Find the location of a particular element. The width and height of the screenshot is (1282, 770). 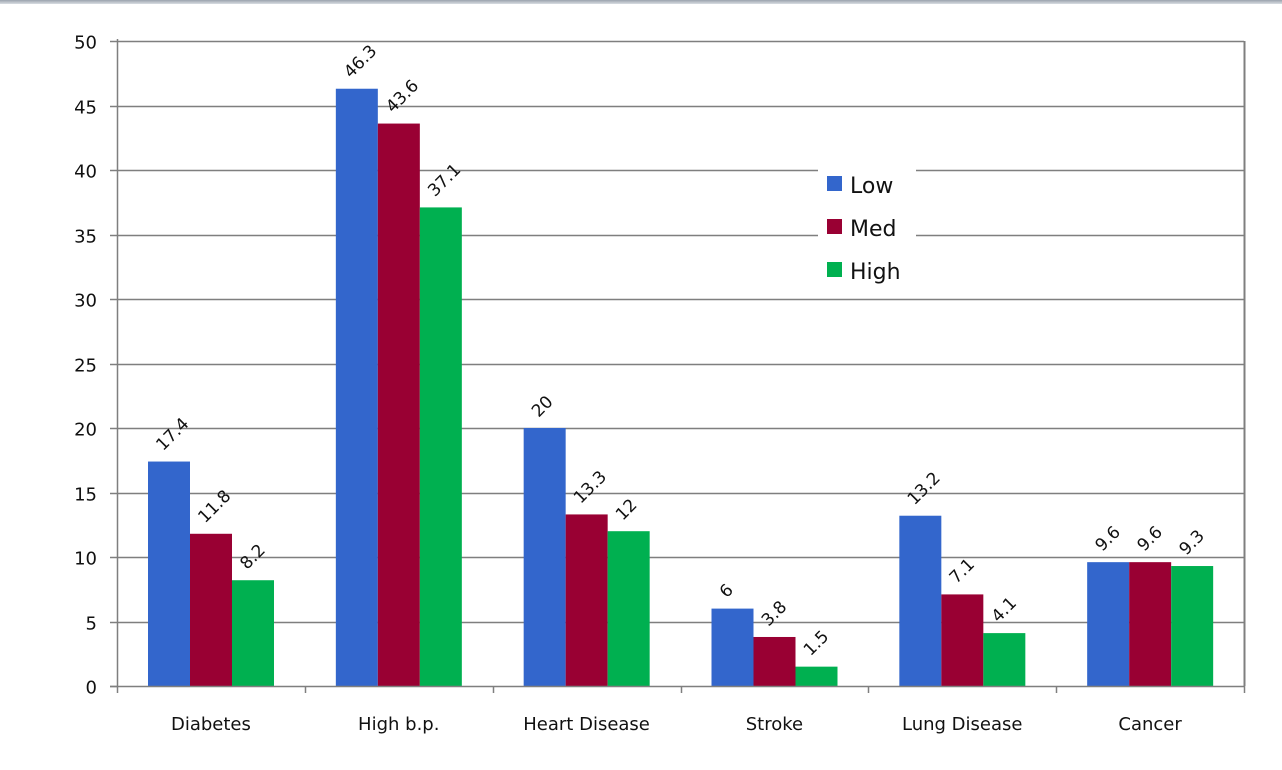

y-tick-label: 45 is located at coordinates (85, 108).